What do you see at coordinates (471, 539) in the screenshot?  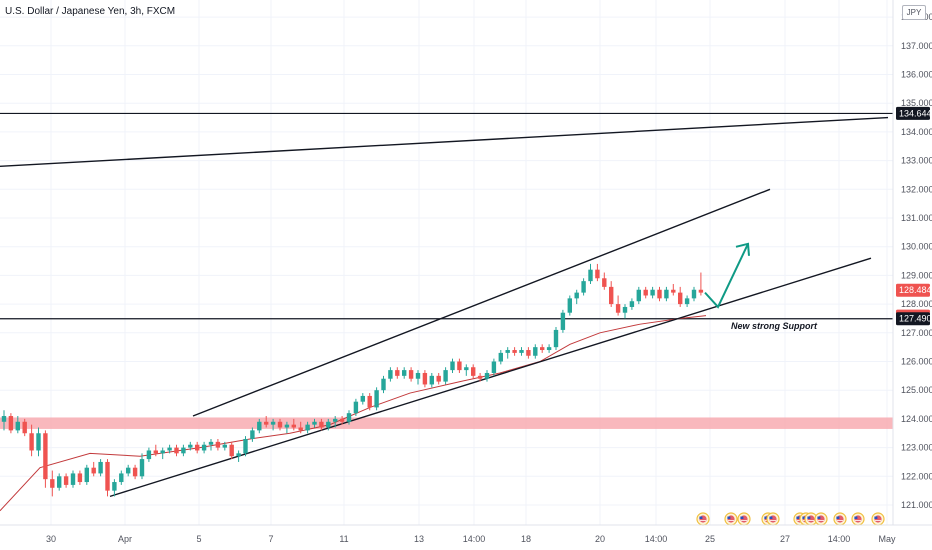 I see `time-axis: 30 Apr 5 7 11 13 14:00 18 20 14:00 25 27 14:00 May` at bounding box center [471, 539].